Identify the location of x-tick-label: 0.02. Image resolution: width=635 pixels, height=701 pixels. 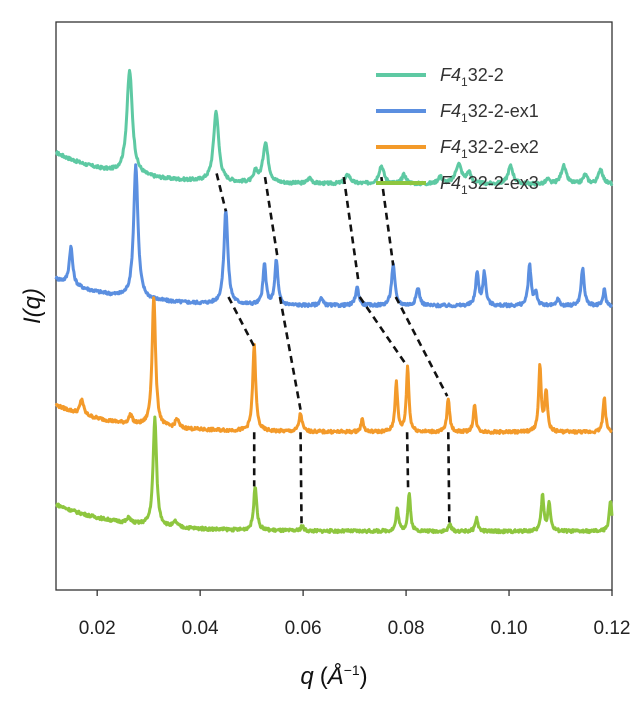
(97, 628).